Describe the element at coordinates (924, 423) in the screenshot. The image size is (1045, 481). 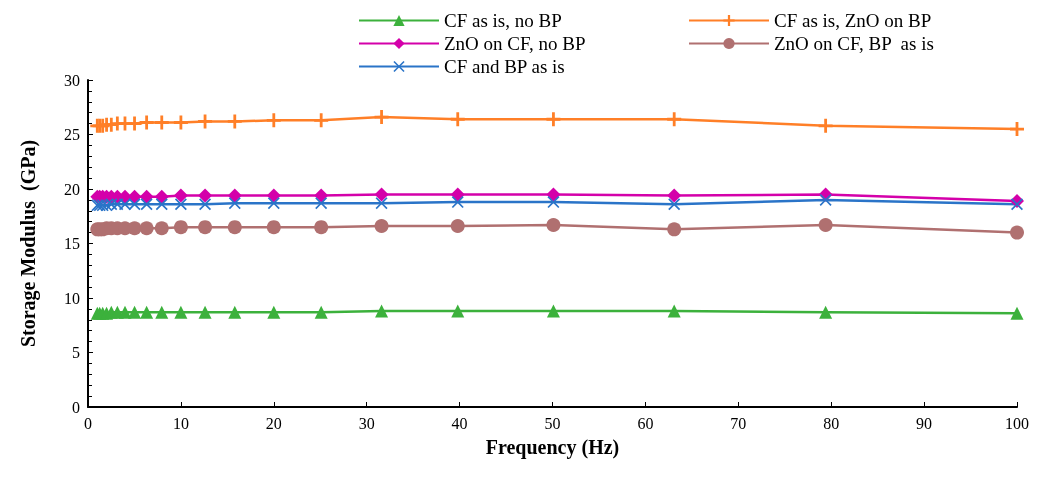
I see `x-tick-label: 90` at that location.